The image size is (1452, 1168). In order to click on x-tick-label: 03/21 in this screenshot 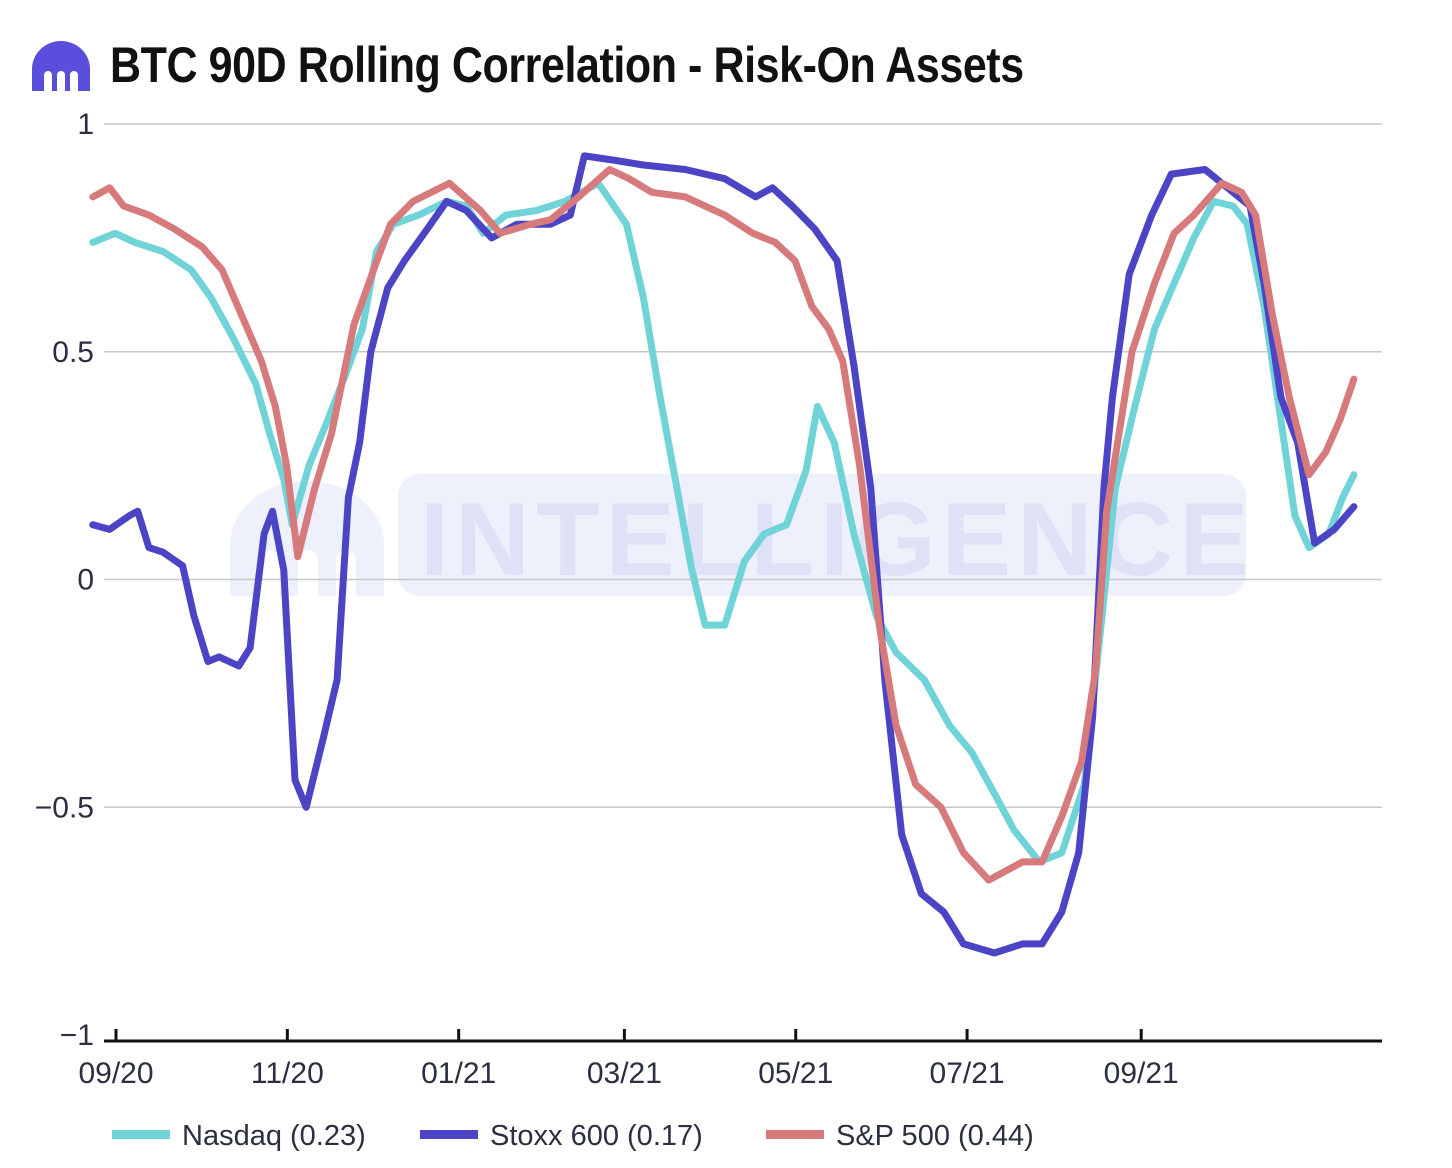, I will do `click(624, 1073)`.